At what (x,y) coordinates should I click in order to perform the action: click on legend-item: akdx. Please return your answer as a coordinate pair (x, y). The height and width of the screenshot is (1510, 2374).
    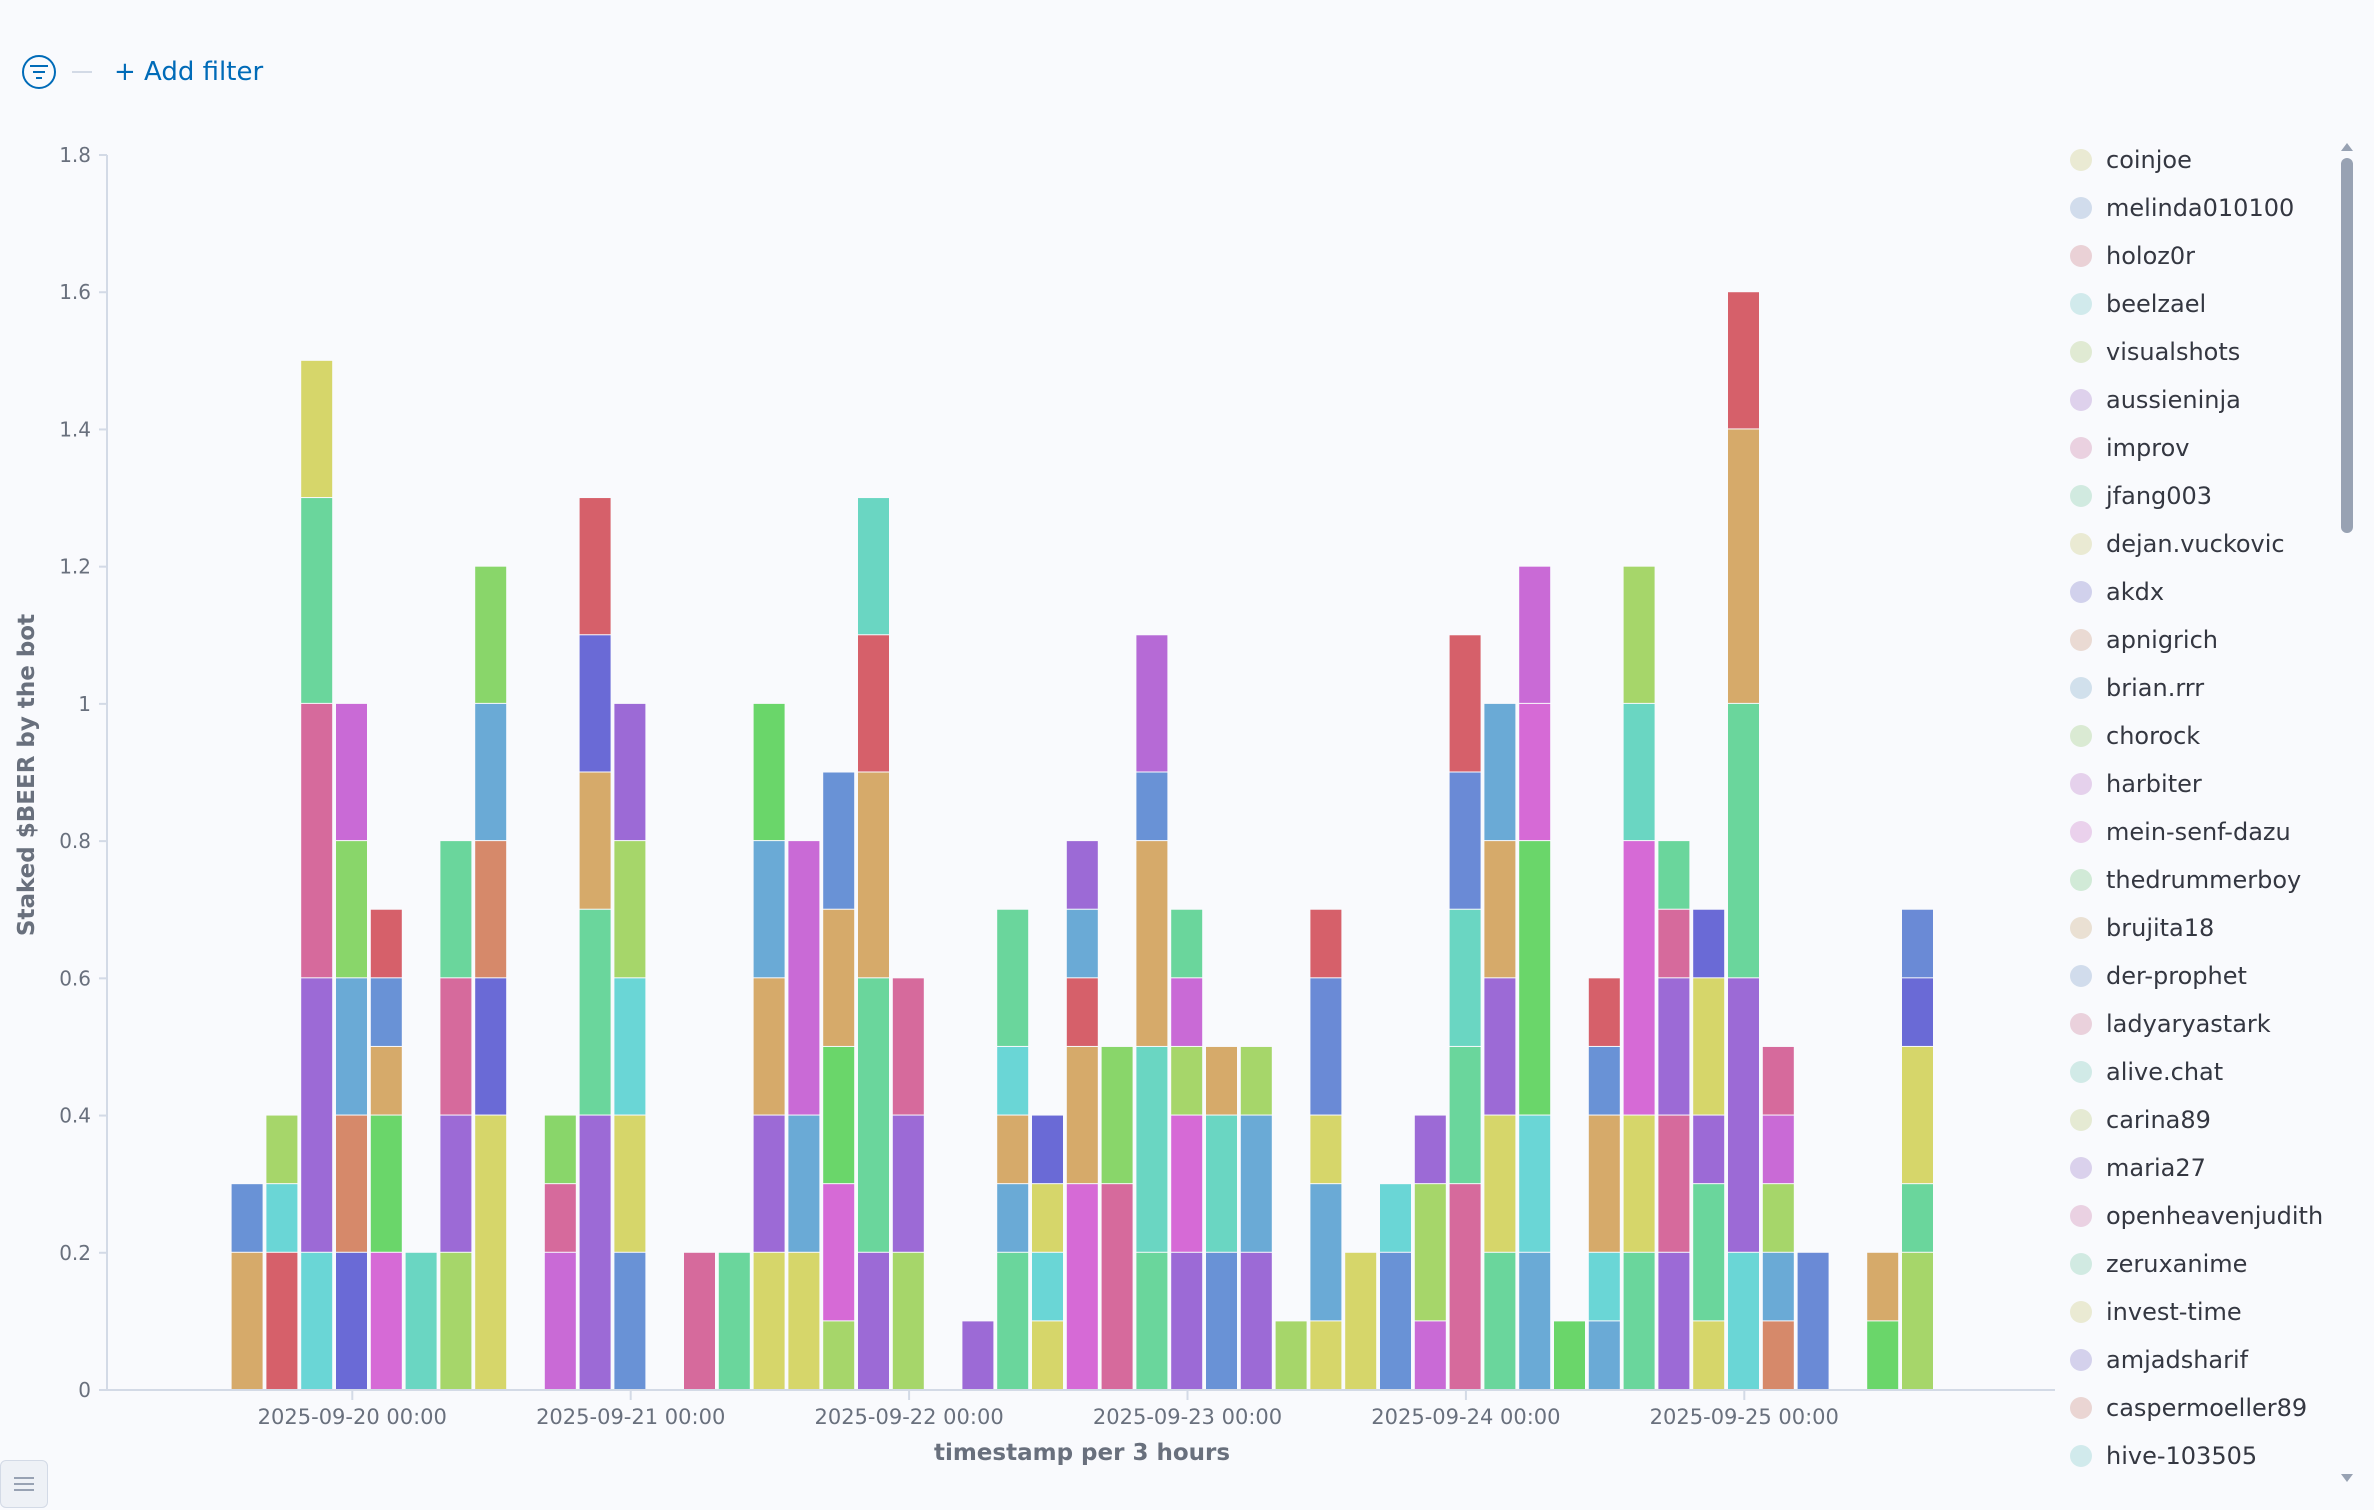
    Looking at the image, I should click on (2117, 592).